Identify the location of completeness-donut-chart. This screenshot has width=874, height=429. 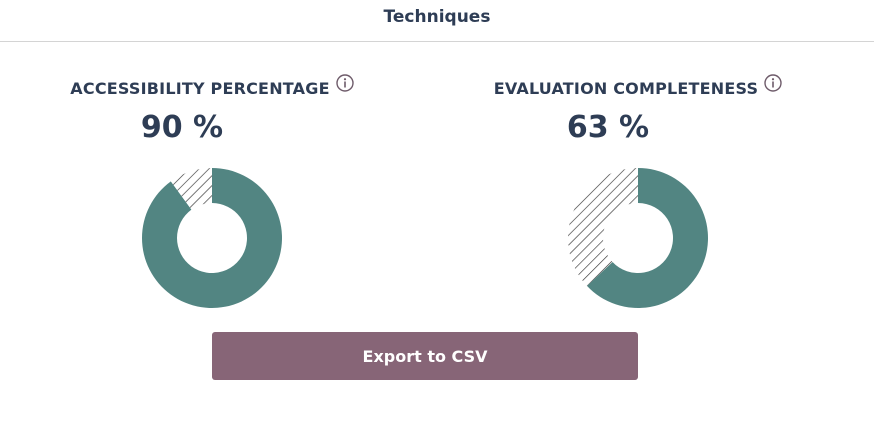
(638, 238).